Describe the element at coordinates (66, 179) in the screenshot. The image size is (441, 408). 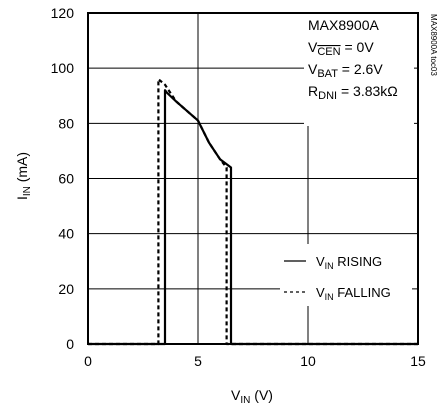
I see `y-tick-label: 60` at that location.